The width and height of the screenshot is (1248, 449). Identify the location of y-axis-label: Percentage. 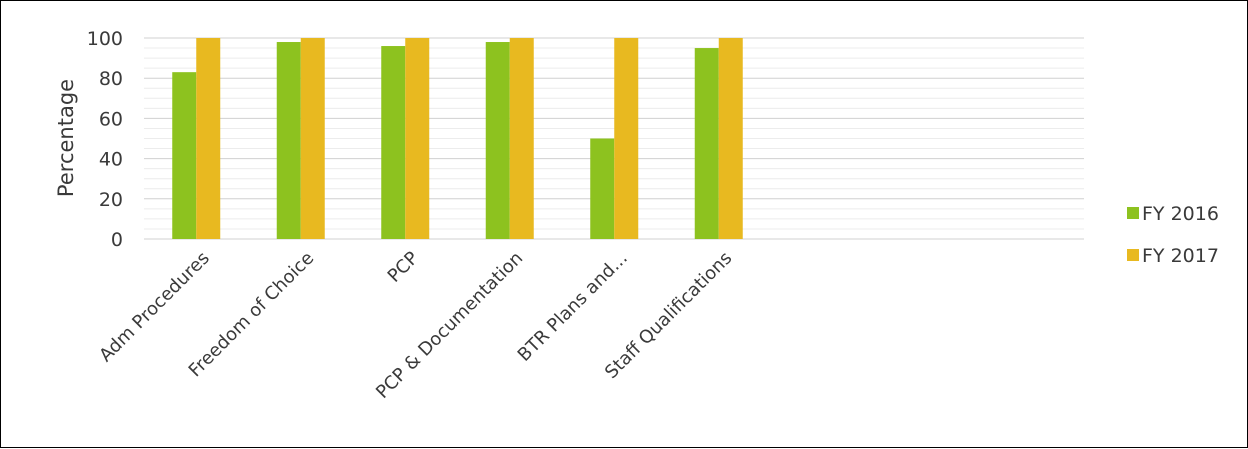
(66, 138).